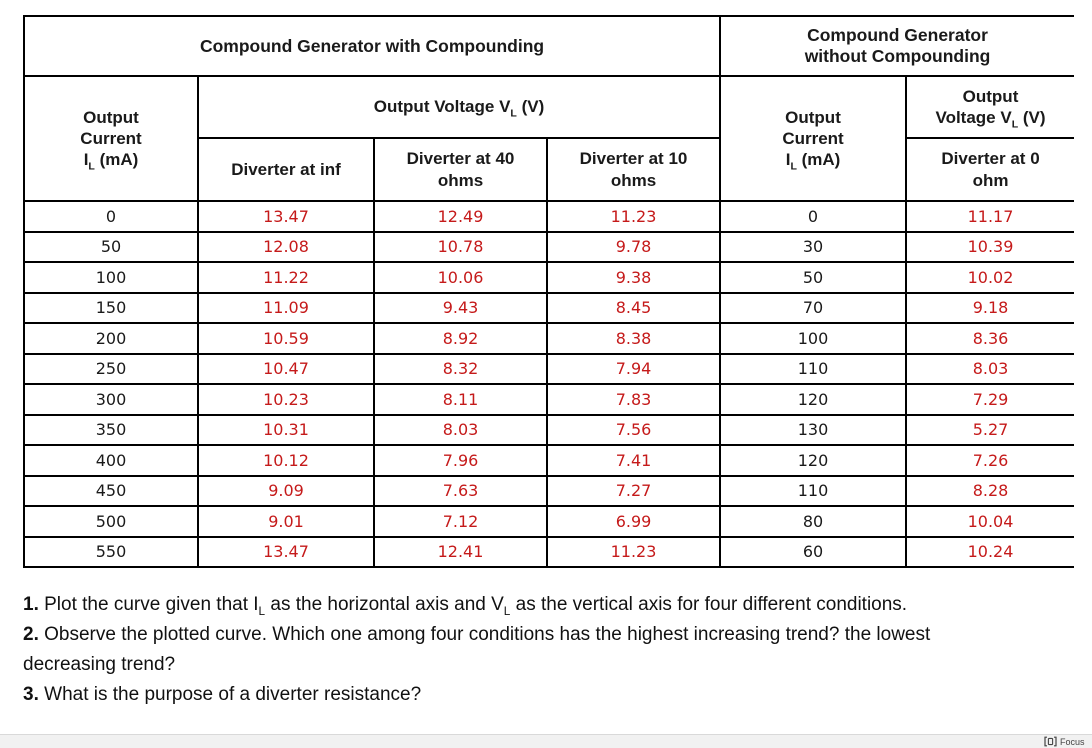 The width and height of the screenshot is (1092, 748). What do you see at coordinates (633, 521) in the screenshot?
I see `v-10-cell: 6.99` at bounding box center [633, 521].